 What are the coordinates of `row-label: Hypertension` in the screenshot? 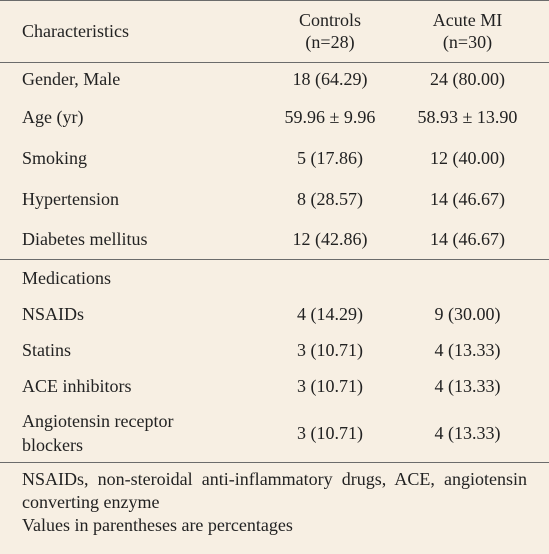 It's located at (70, 198).